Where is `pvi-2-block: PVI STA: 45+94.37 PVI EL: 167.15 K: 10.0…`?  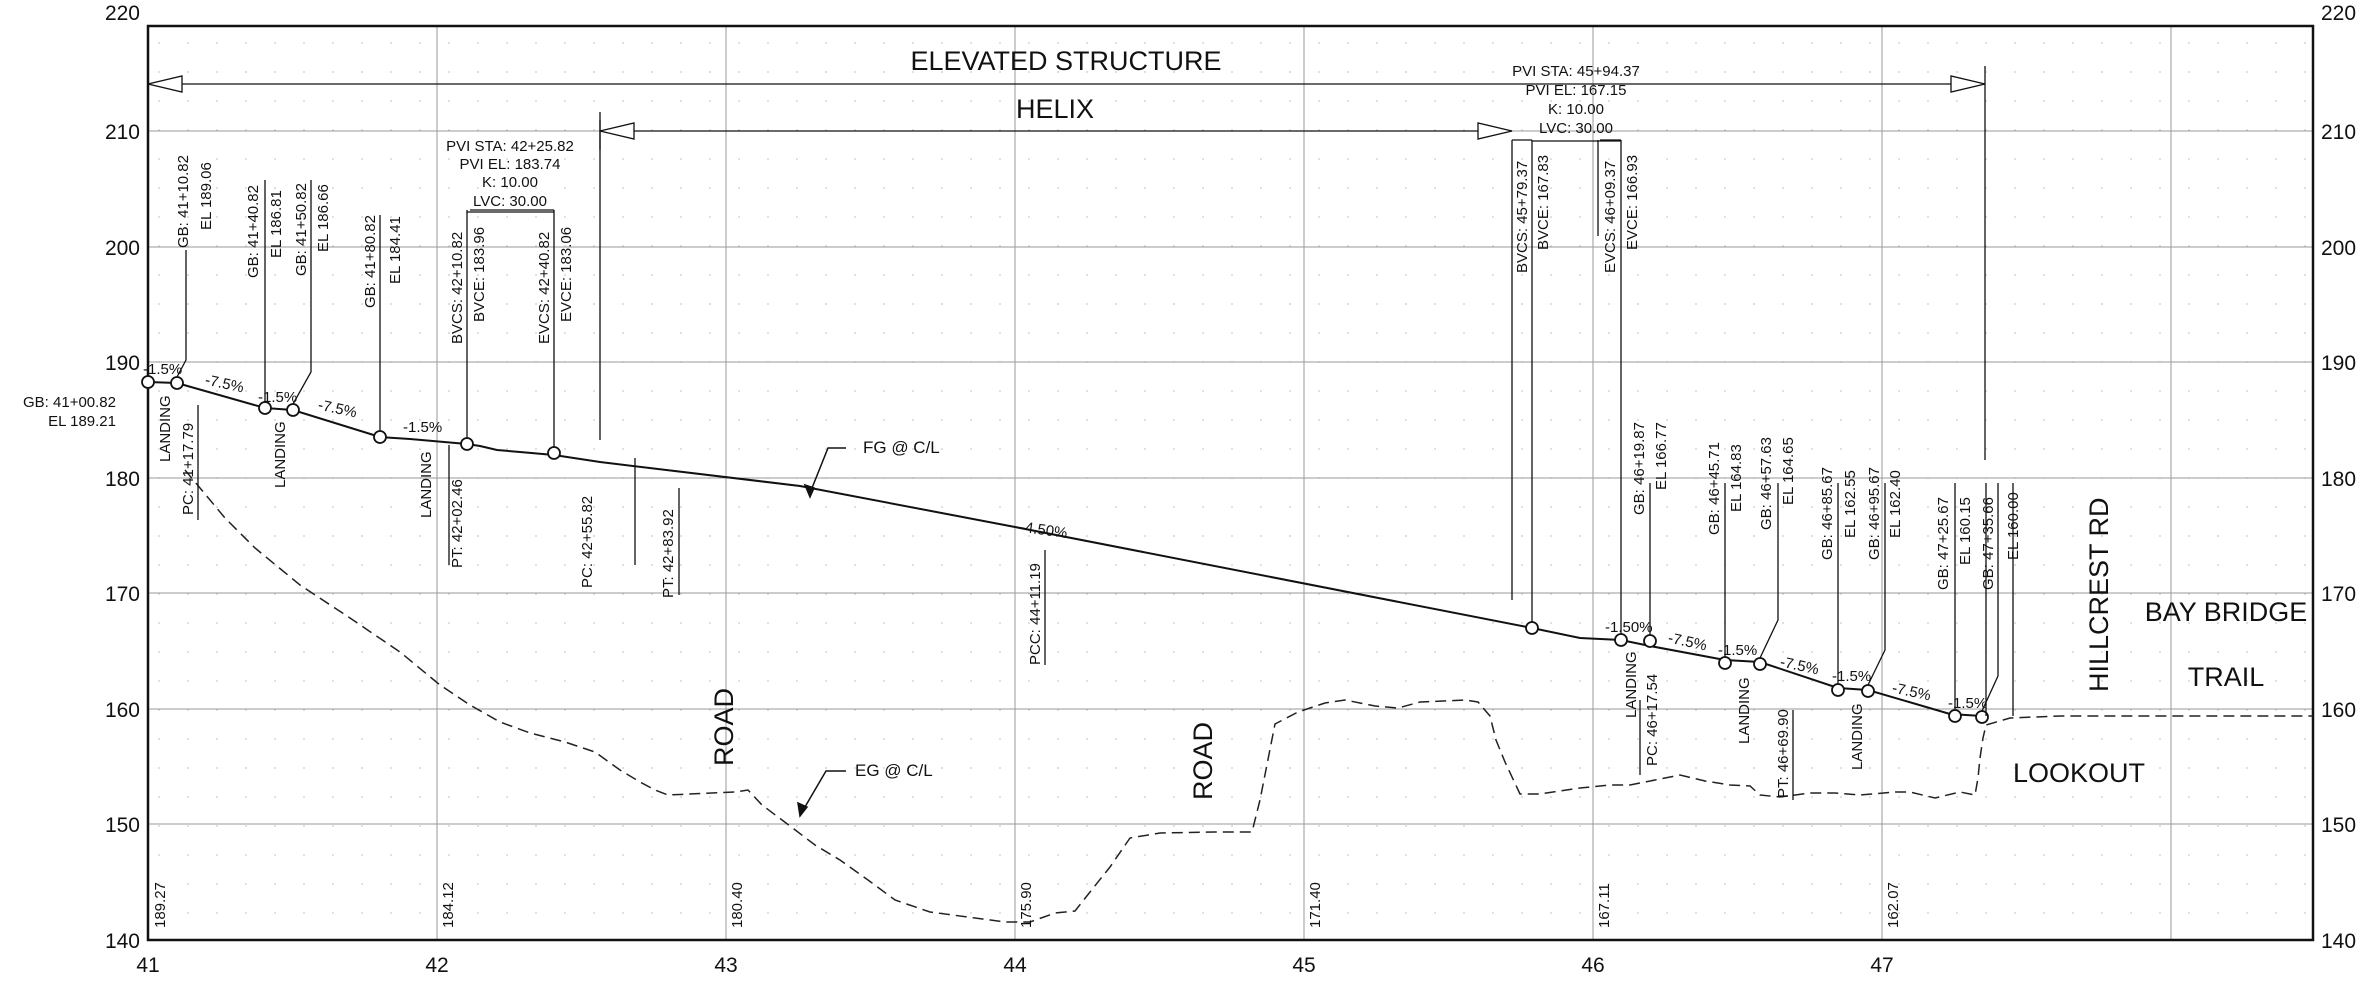
pvi-2-block: PVI STA: 45+94.37 PVI EL: 167.15 K: 10.0… is located at coordinates (1576, 100).